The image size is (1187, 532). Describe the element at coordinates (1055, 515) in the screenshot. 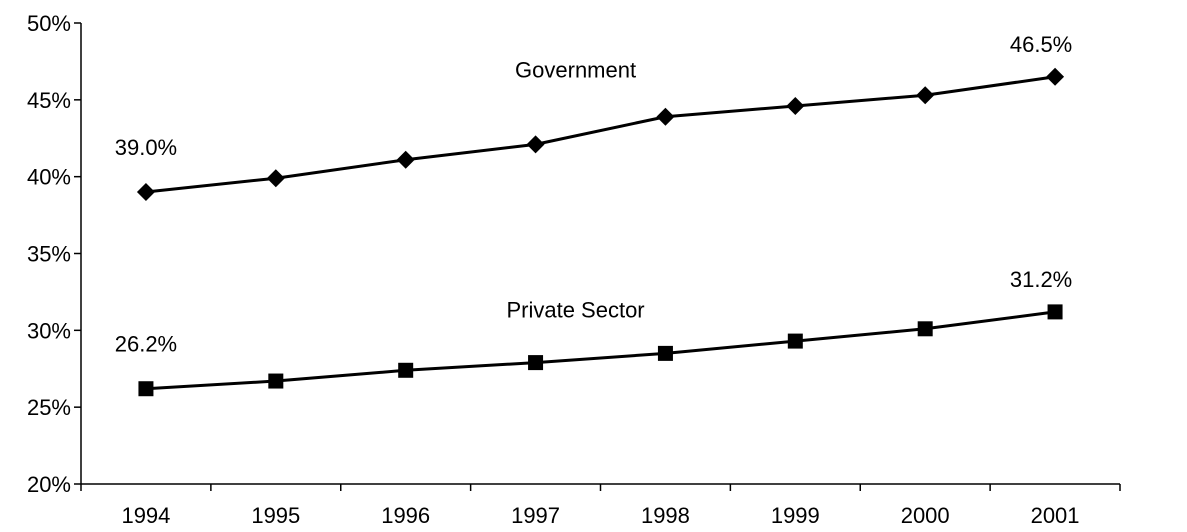

I see `x-tick-label: 2001` at that location.